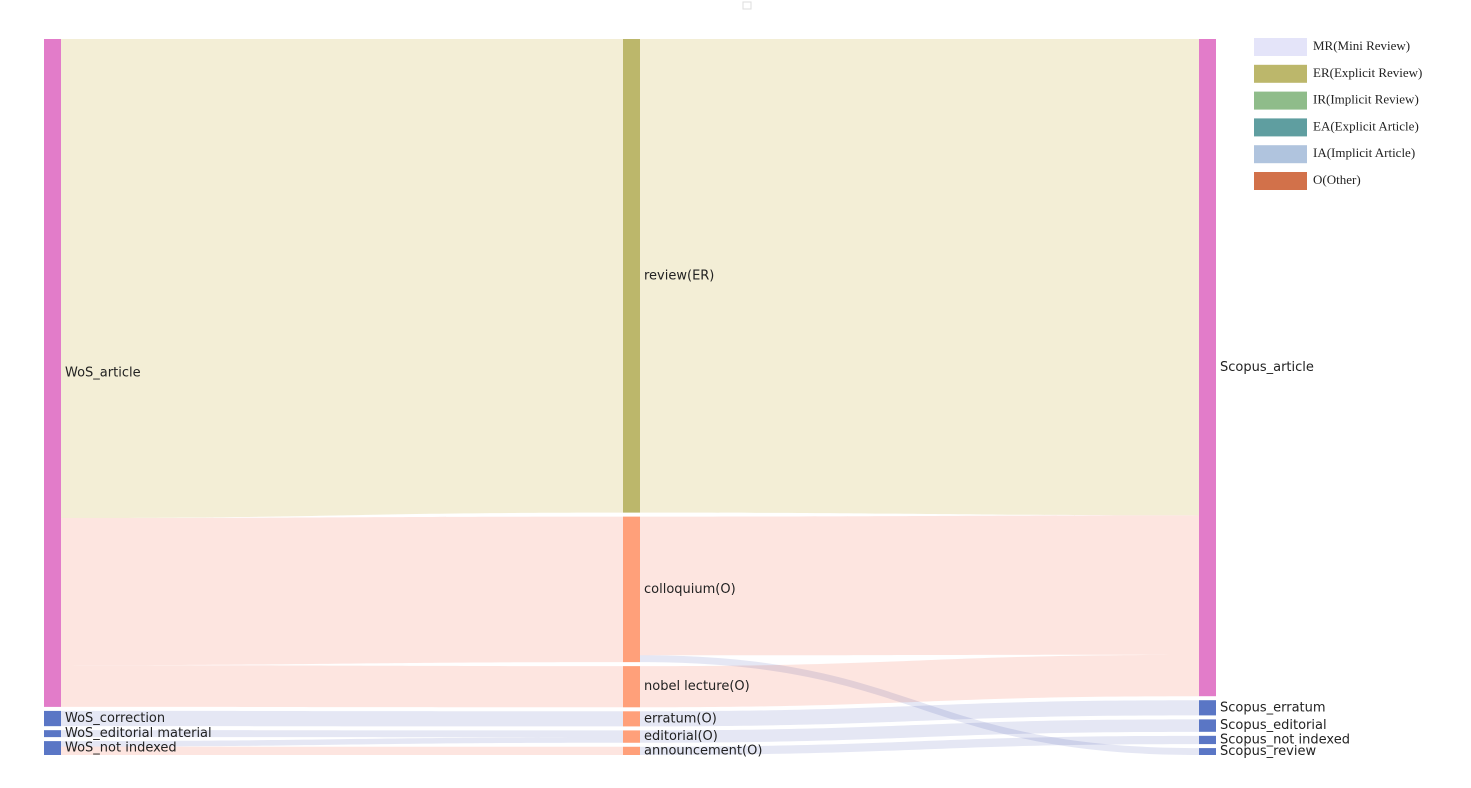 Image resolution: width=1471 pixels, height=788 pixels. What do you see at coordinates (1361, 45) in the screenshot?
I see `legend-label-mr-mini-review: MR(Mini Review)` at bounding box center [1361, 45].